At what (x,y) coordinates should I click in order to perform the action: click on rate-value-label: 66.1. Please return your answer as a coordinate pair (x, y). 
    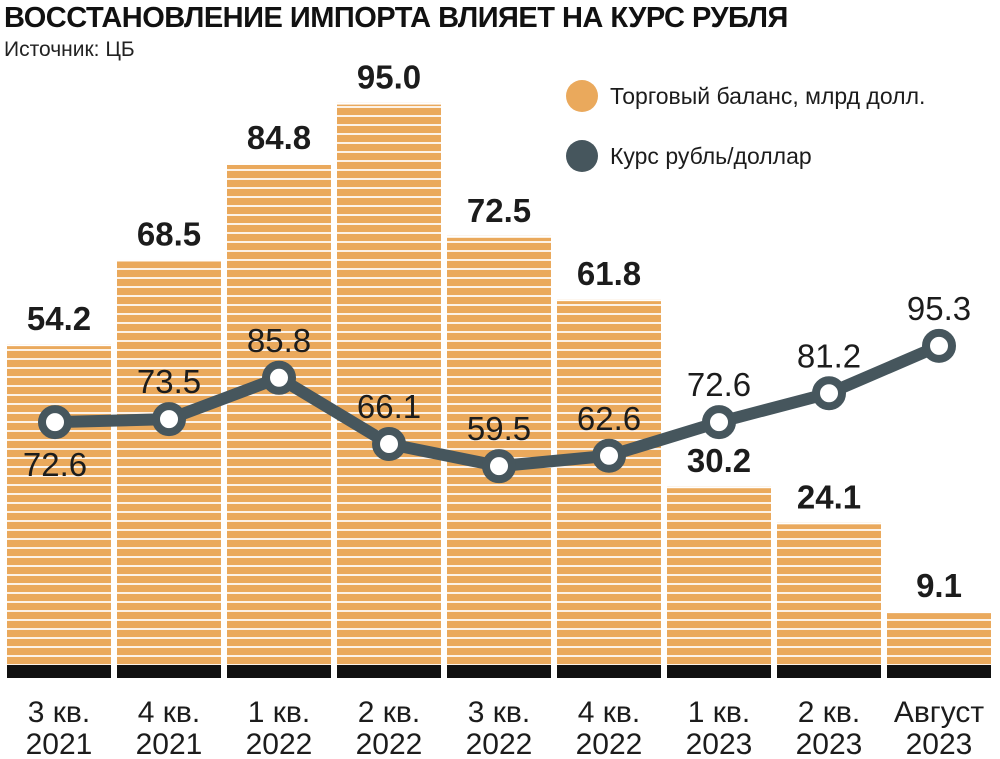
    Looking at the image, I should click on (389, 406).